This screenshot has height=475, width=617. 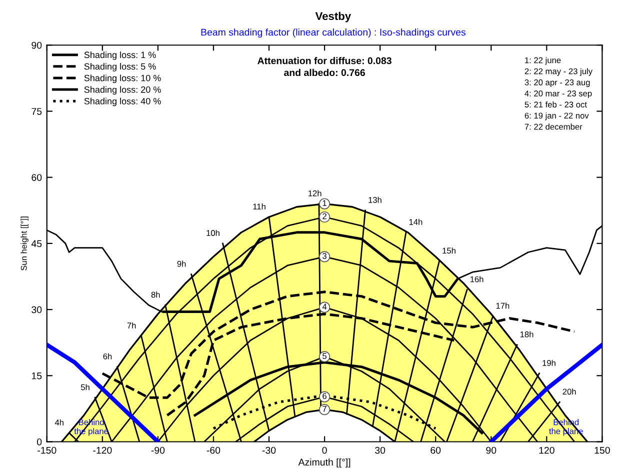 I want to click on x-tick-label: -90, so click(x=158, y=450).